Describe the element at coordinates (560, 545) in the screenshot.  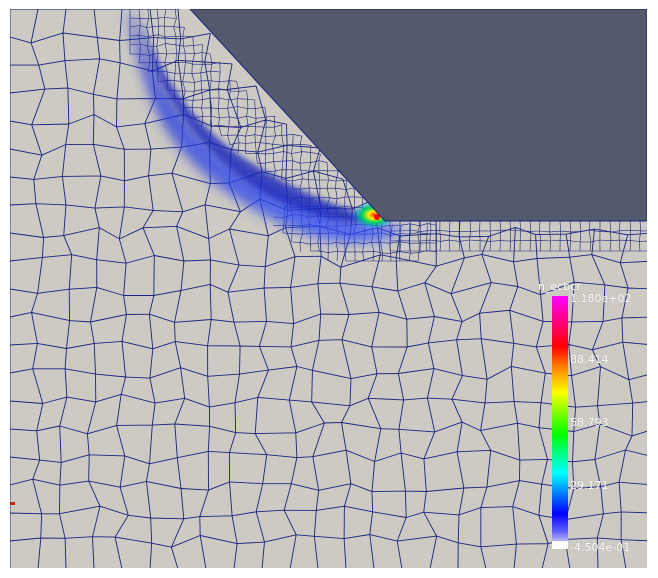
I see `legend-color-bar-min` at that location.